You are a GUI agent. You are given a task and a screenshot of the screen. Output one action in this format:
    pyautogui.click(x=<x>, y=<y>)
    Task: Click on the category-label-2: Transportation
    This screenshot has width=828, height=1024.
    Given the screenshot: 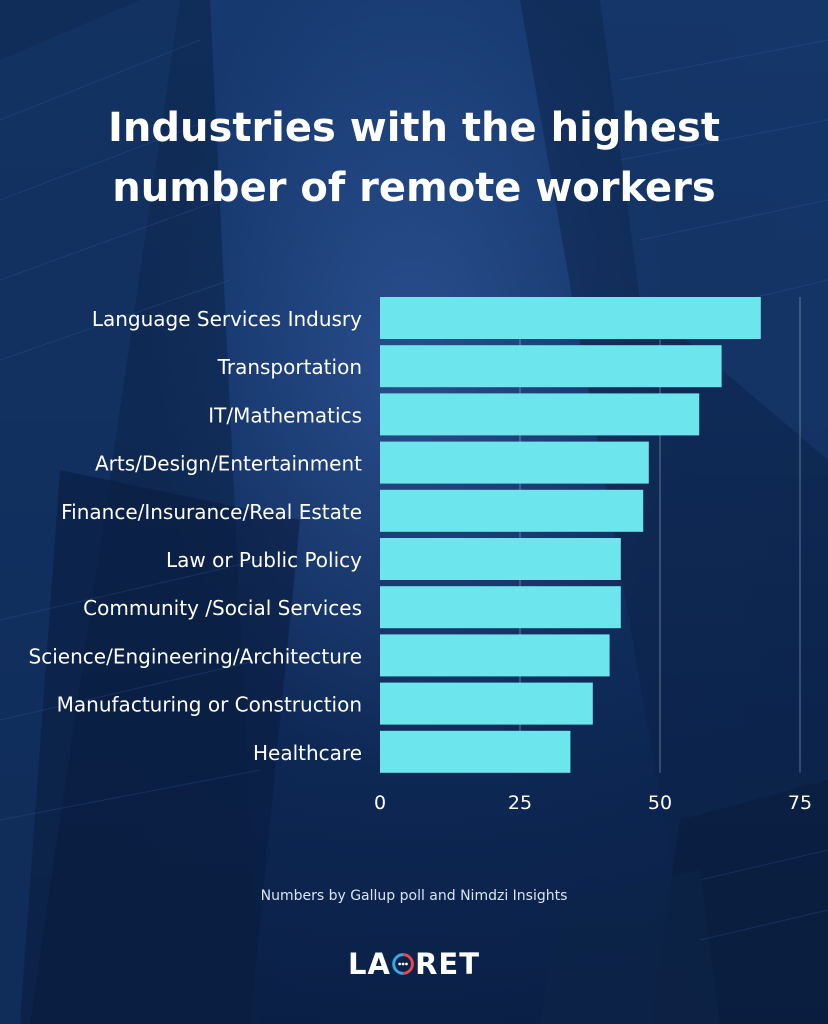 What is the action you would take?
    pyautogui.click(x=289, y=367)
    